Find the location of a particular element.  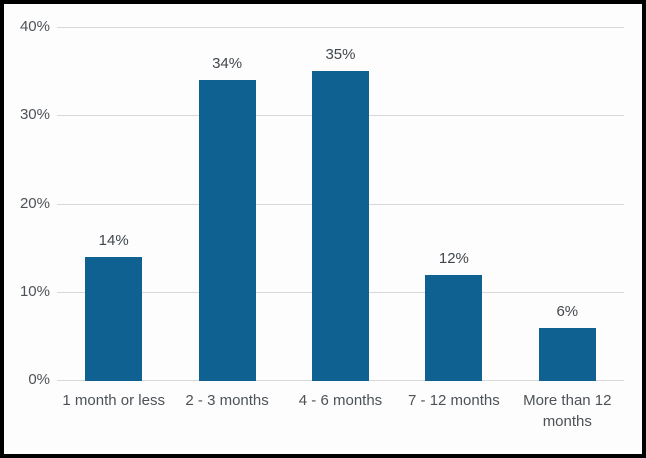

y-axis-tick-label: 30% is located at coordinates (34, 115).